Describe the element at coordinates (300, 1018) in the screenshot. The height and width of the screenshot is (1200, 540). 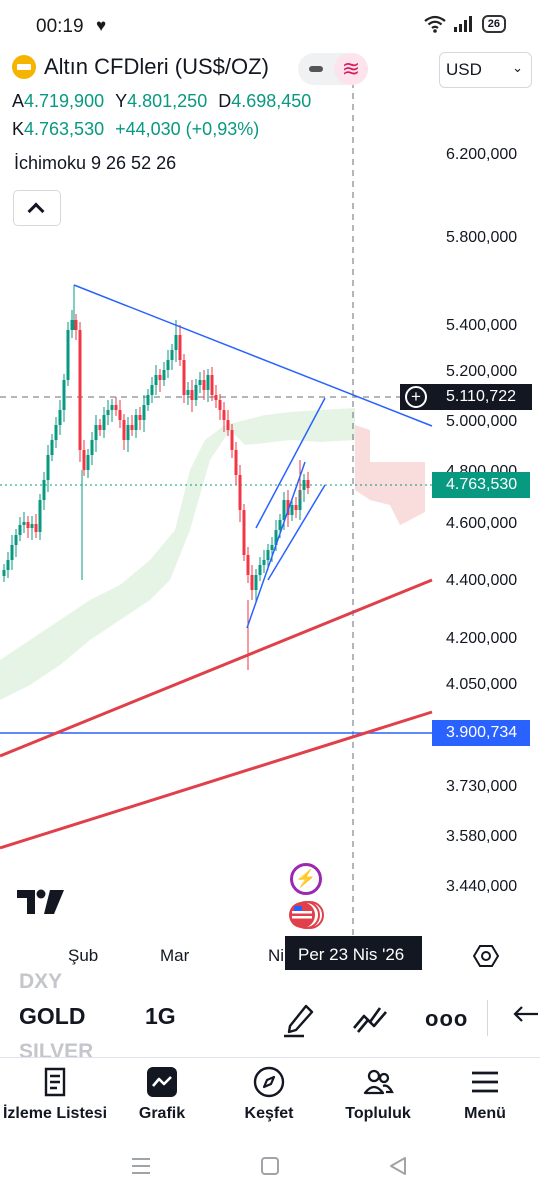
I see `drawing-pen-icon` at that location.